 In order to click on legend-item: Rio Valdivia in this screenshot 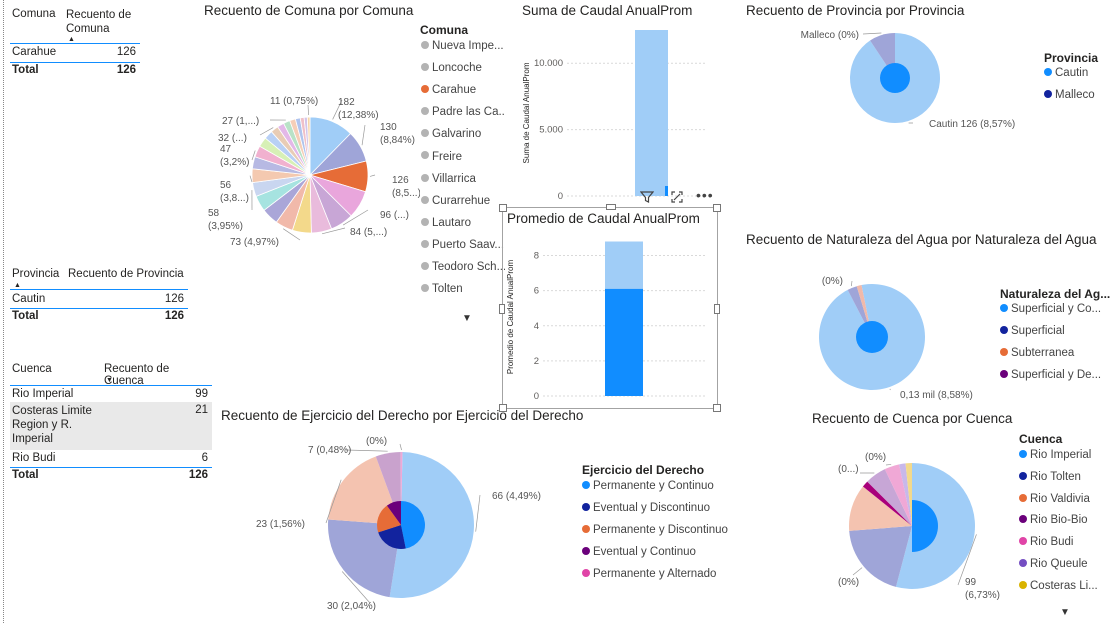, I will do `click(1065, 499)`.